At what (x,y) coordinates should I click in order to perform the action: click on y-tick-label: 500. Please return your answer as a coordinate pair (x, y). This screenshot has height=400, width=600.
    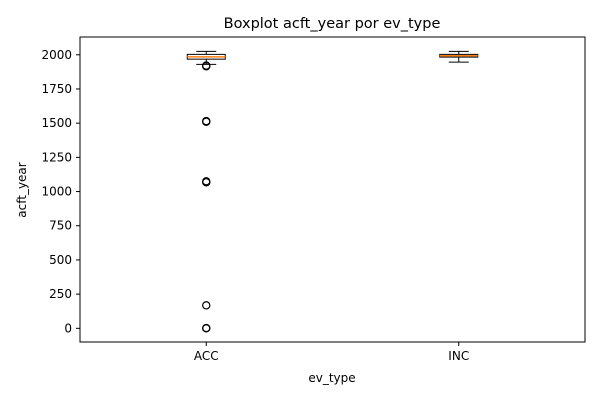
    Looking at the image, I should click on (60, 260).